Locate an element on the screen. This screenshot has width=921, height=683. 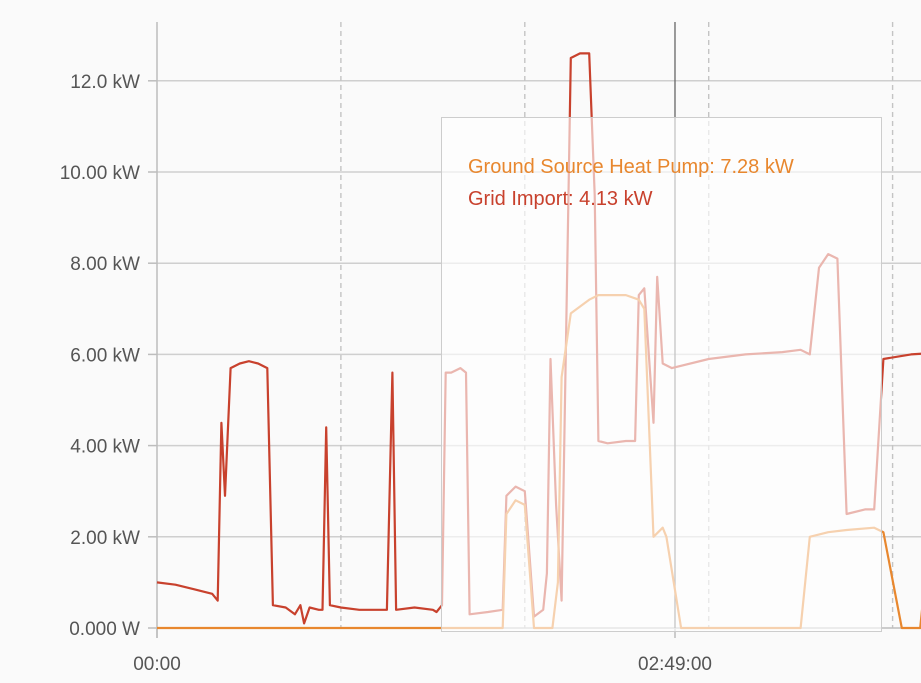
y-tick-label: 2.00 kW is located at coordinates (105, 538).